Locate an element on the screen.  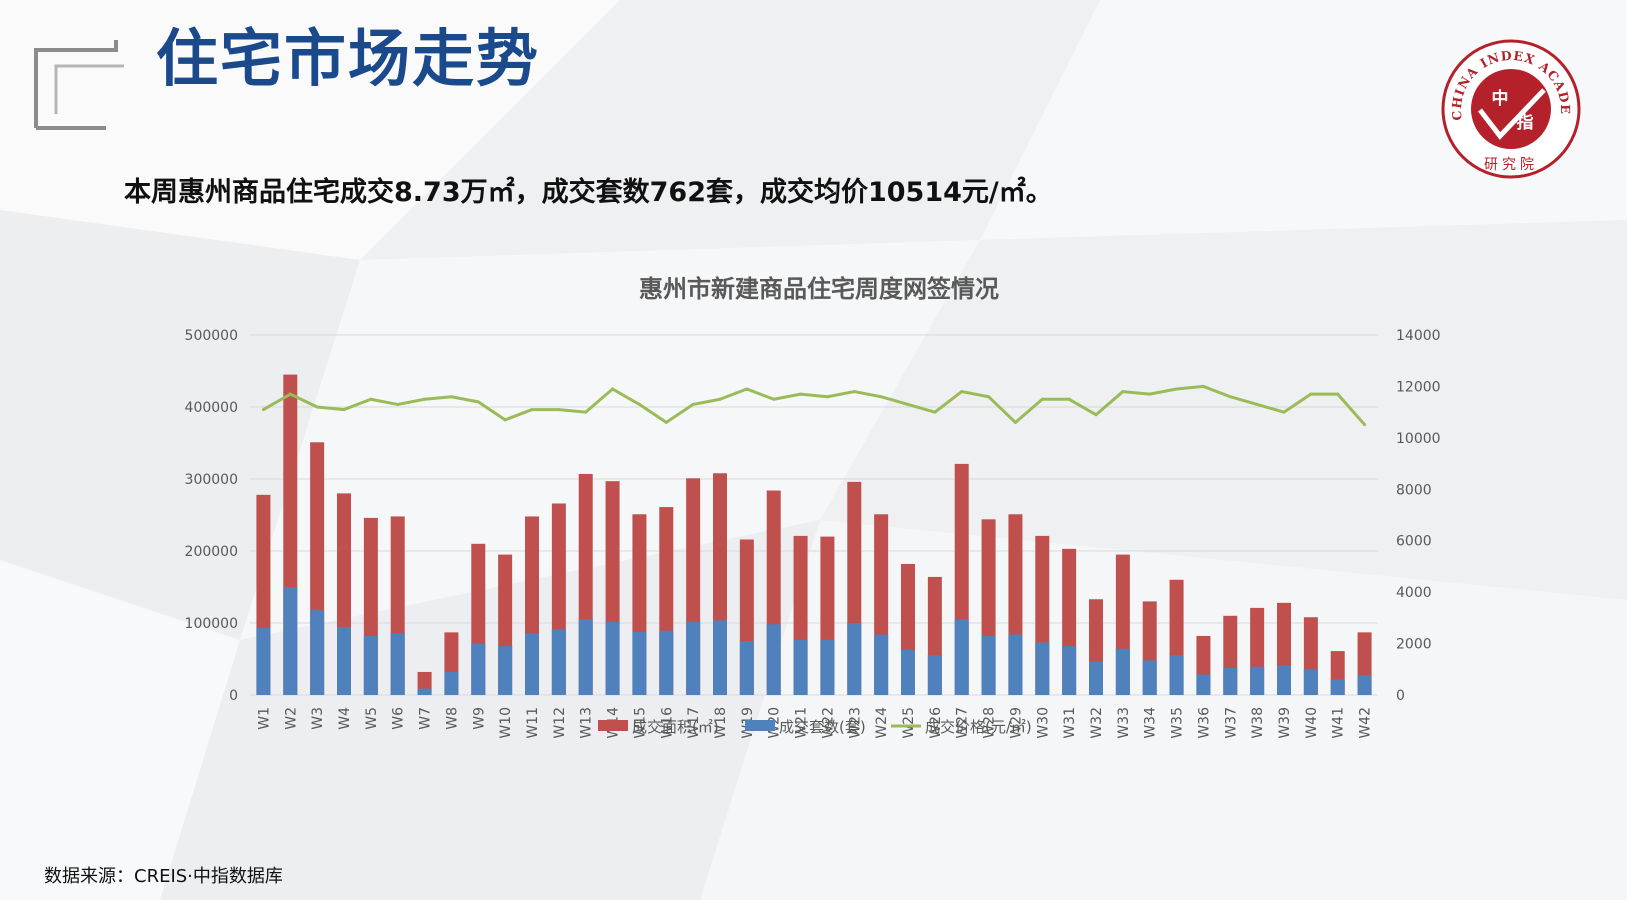
chart-title: 惠州市新建商品住宅周度网签情况 is located at coordinates (819, 289).